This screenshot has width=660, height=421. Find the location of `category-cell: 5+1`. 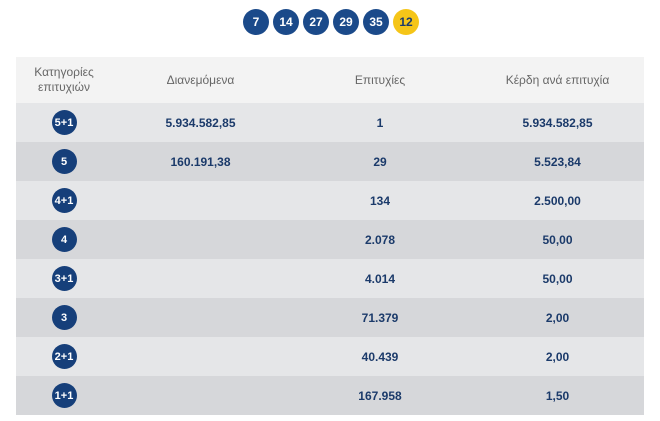

category-cell: 5+1 is located at coordinates (64, 122).